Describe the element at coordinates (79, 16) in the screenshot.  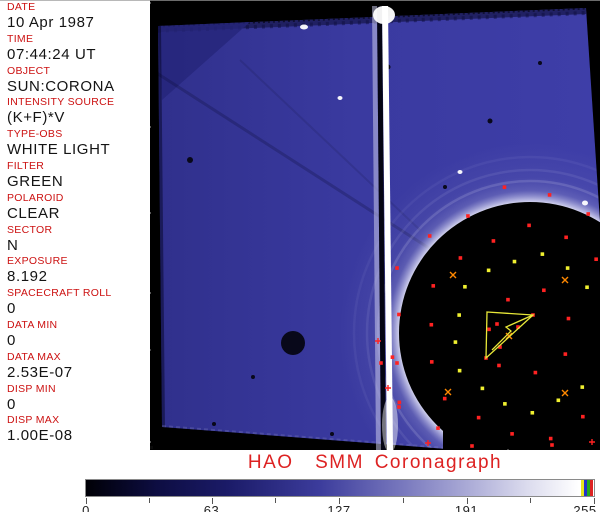
I see `sidebar-field-row: DATE 10 Apr 1987` at that location.